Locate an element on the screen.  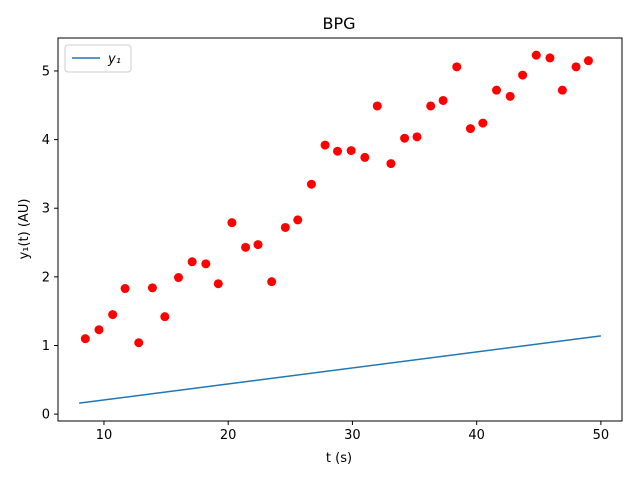
y-tick-label: 4 is located at coordinates (46, 140).